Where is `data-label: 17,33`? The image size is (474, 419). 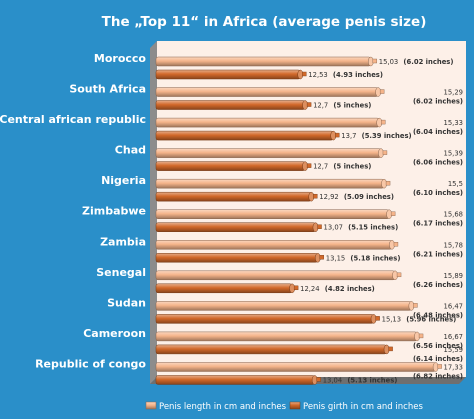
data-label: 17,33 is located at coordinates (453, 367).